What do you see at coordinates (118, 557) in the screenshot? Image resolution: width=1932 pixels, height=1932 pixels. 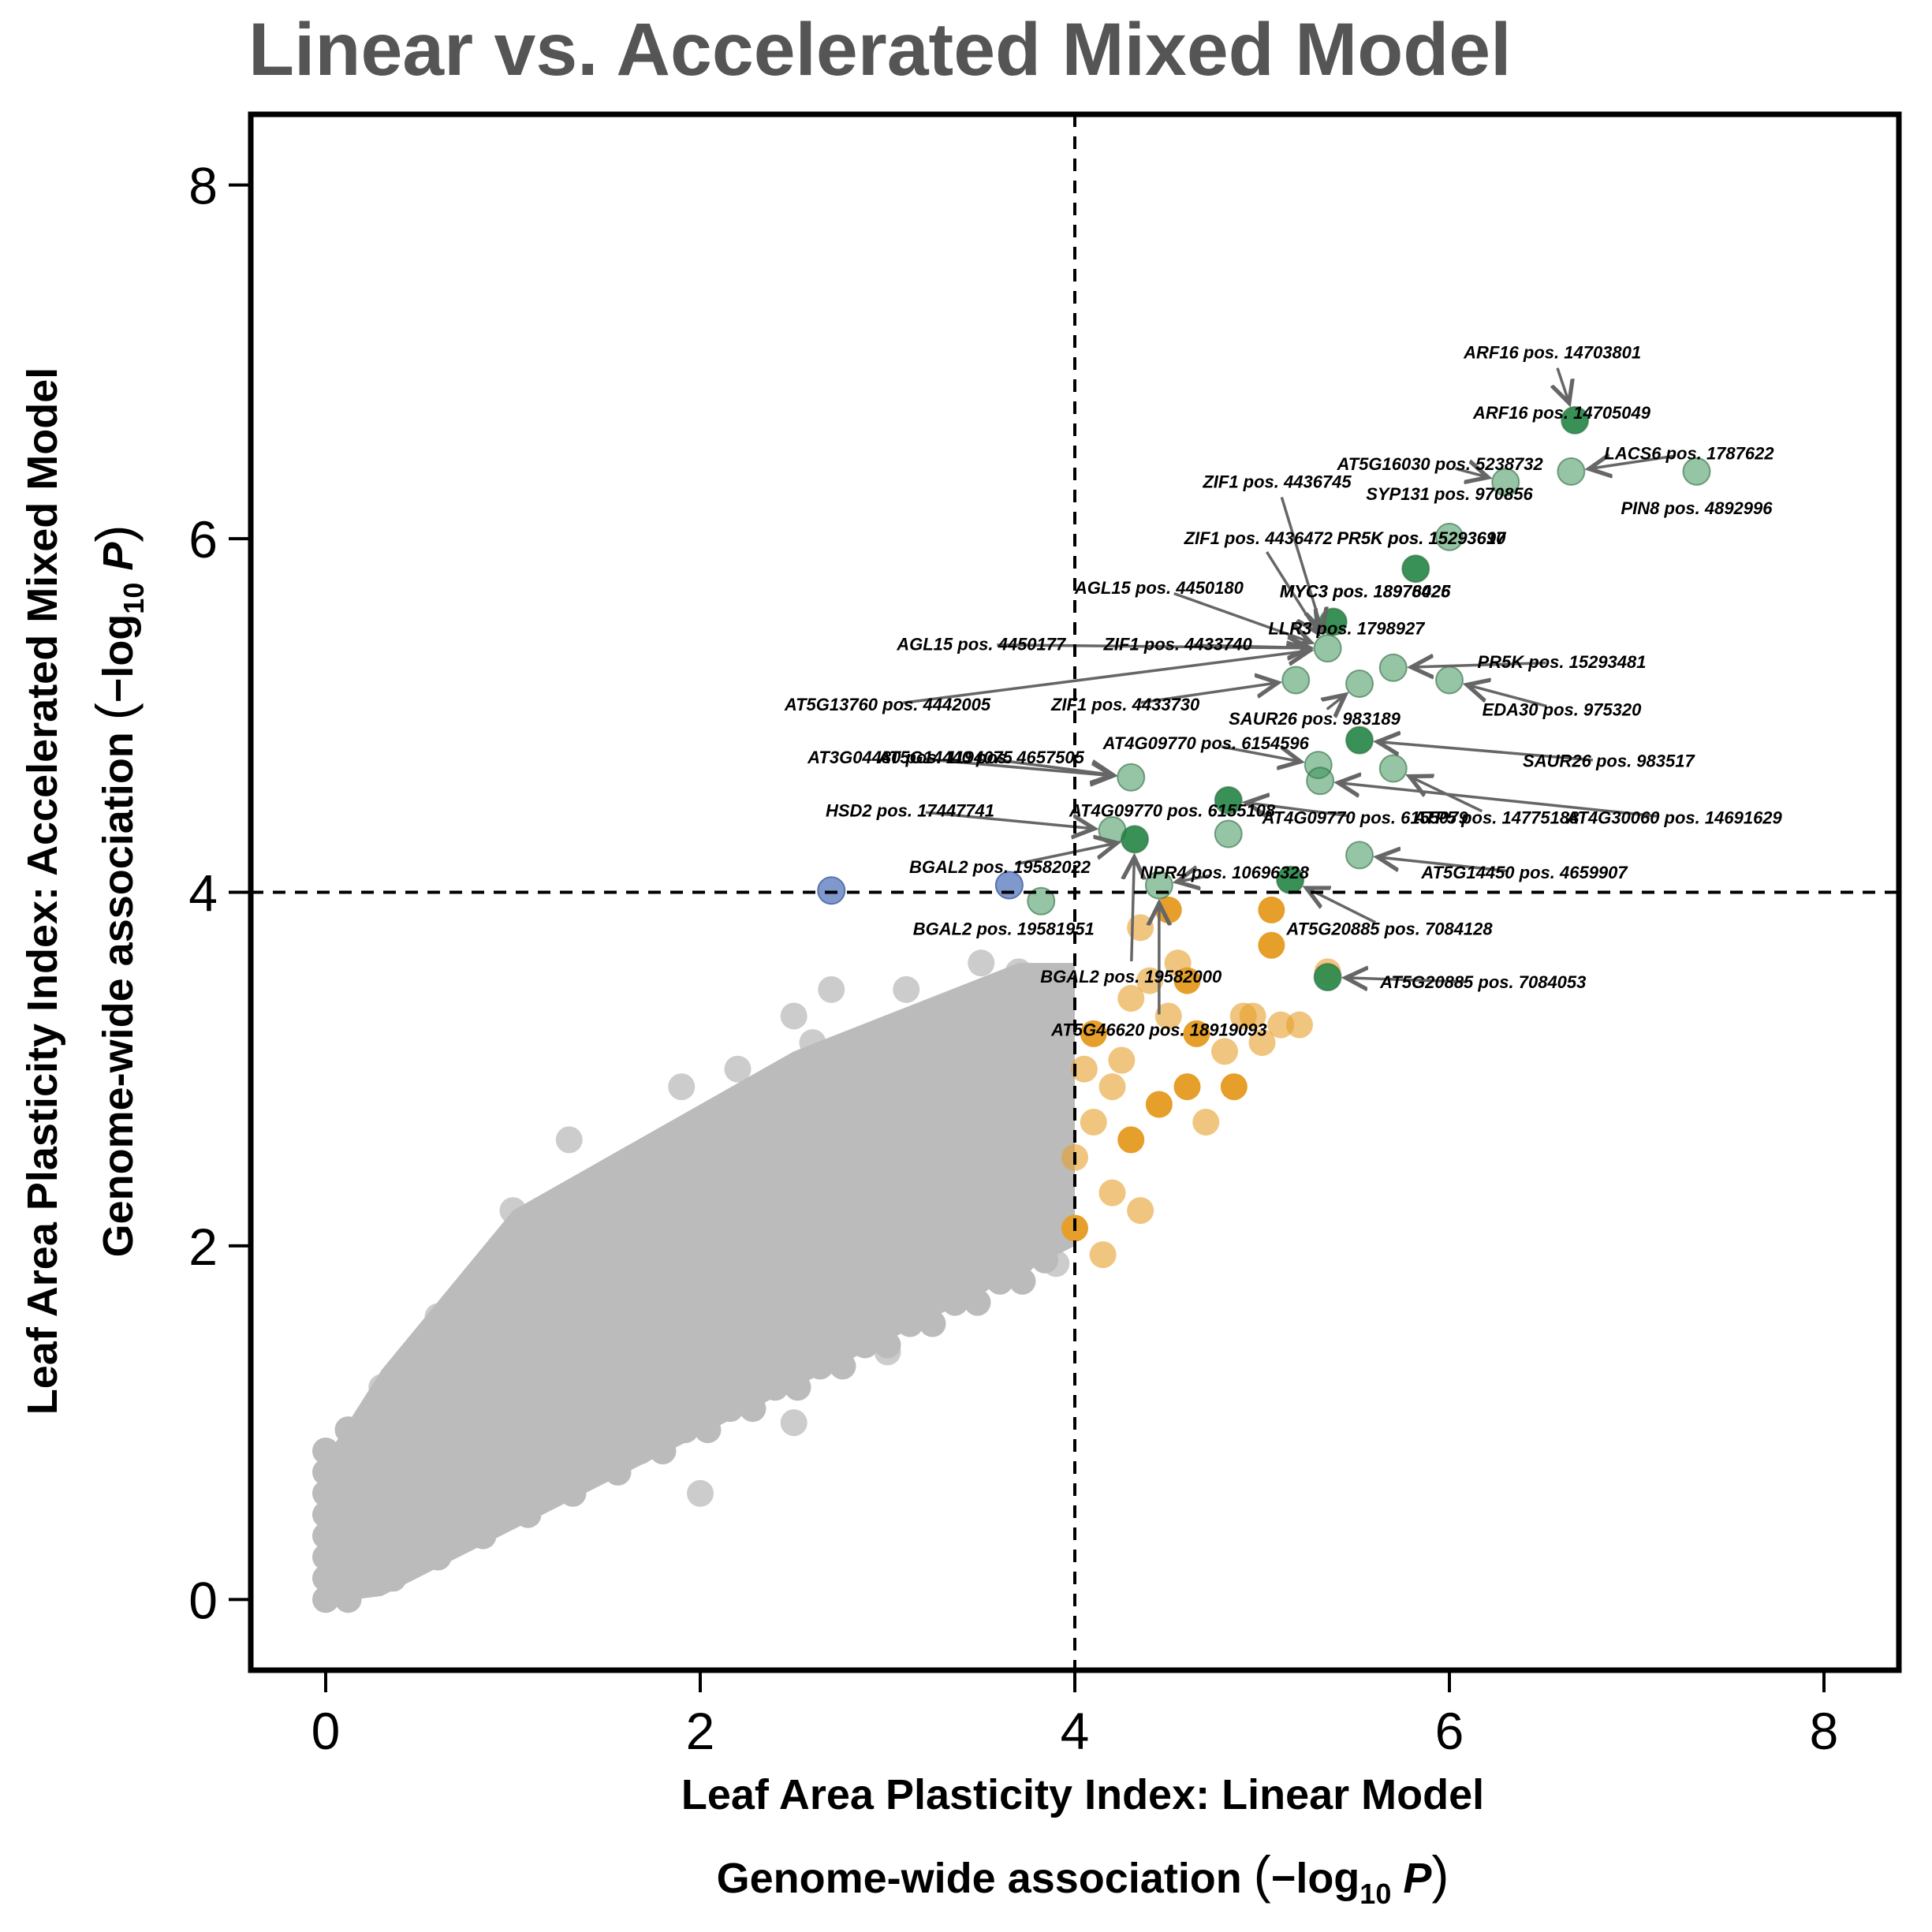 I see `y-axis-log-var: P` at bounding box center [118, 557].